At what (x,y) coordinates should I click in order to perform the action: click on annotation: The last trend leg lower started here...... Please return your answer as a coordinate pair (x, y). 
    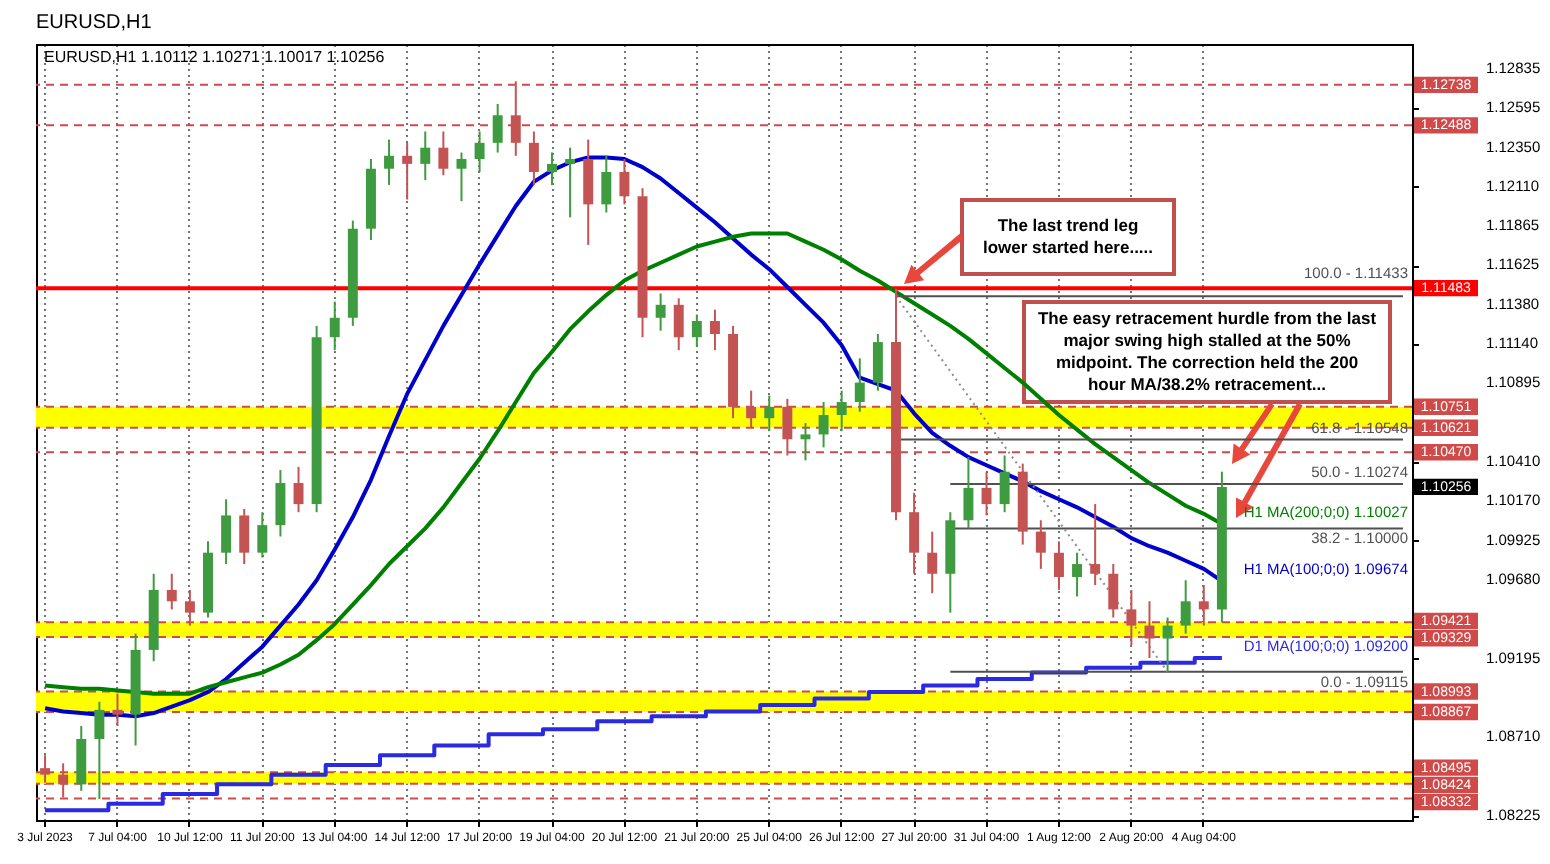
    Looking at the image, I should click on (1068, 236).